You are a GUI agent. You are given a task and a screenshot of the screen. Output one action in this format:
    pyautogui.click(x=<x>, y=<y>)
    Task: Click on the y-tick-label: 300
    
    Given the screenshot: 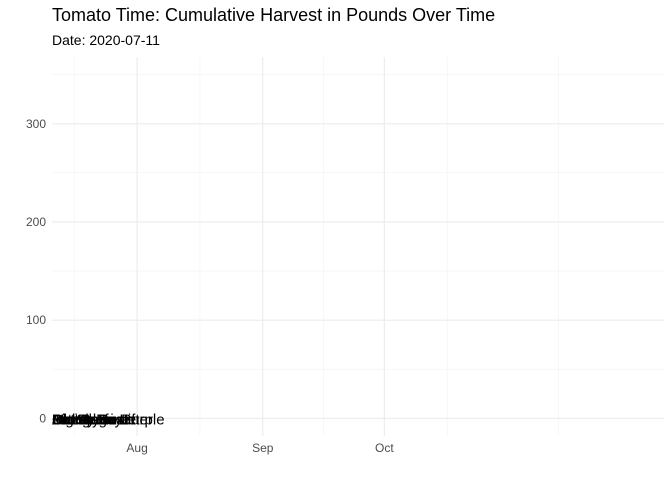 What is the action you would take?
    pyautogui.click(x=36, y=124)
    